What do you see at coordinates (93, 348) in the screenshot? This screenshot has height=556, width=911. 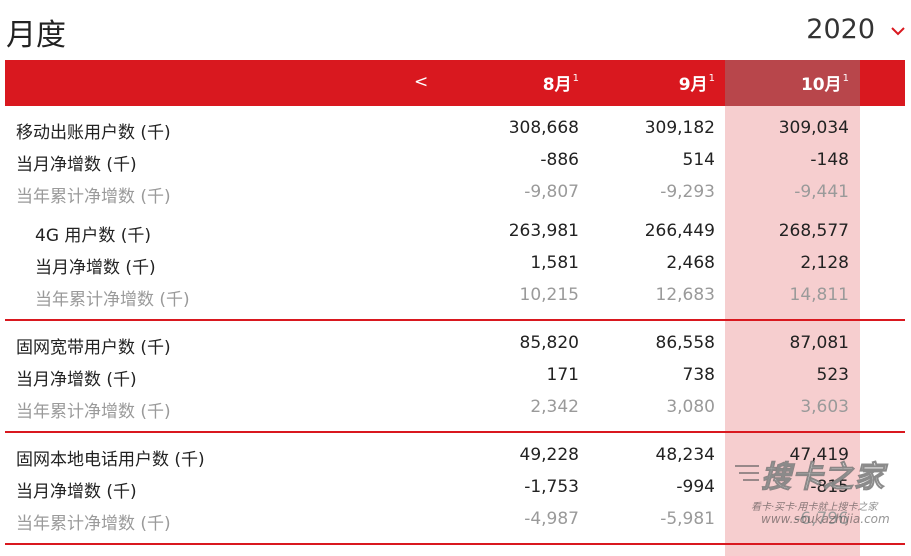 I see `row-label: 固网宽带用户数 (千)` at bounding box center [93, 348].